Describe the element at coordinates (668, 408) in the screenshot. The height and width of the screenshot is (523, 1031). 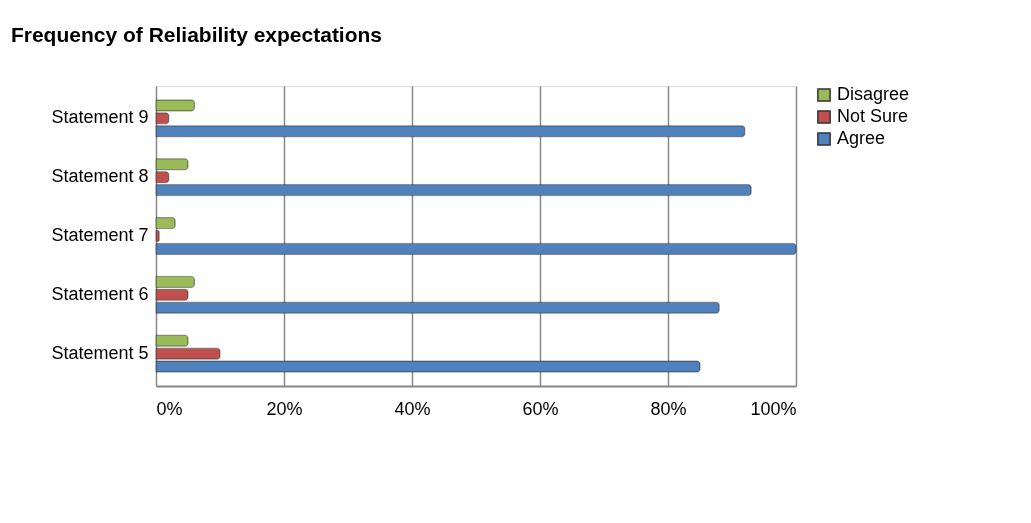
I see `x-tick-label: 80%` at that location.